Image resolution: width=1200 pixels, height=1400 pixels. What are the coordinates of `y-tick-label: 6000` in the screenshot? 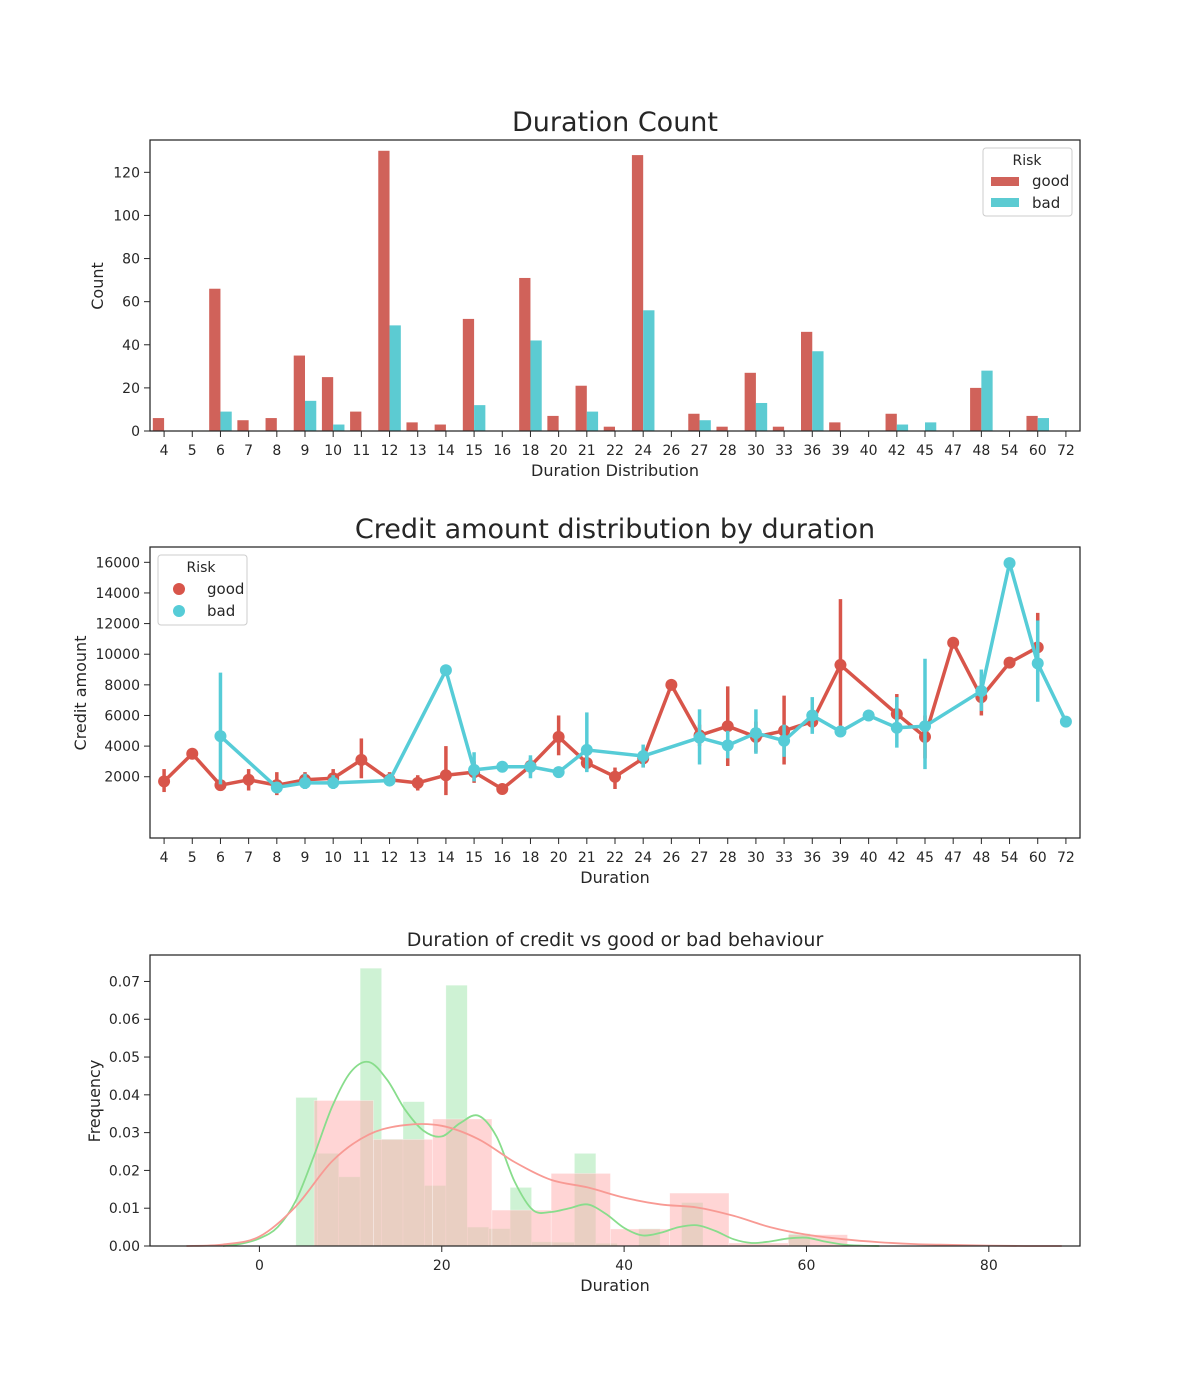 It's located at (122, 716).